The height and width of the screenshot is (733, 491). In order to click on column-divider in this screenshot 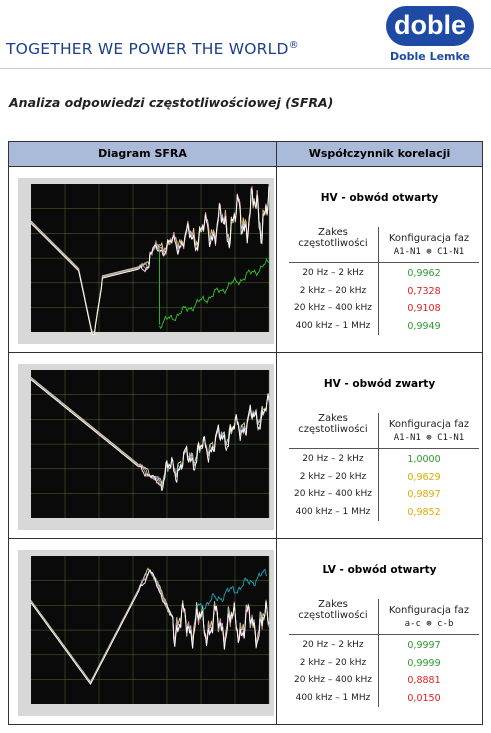, I will do `click(276, 433)`.